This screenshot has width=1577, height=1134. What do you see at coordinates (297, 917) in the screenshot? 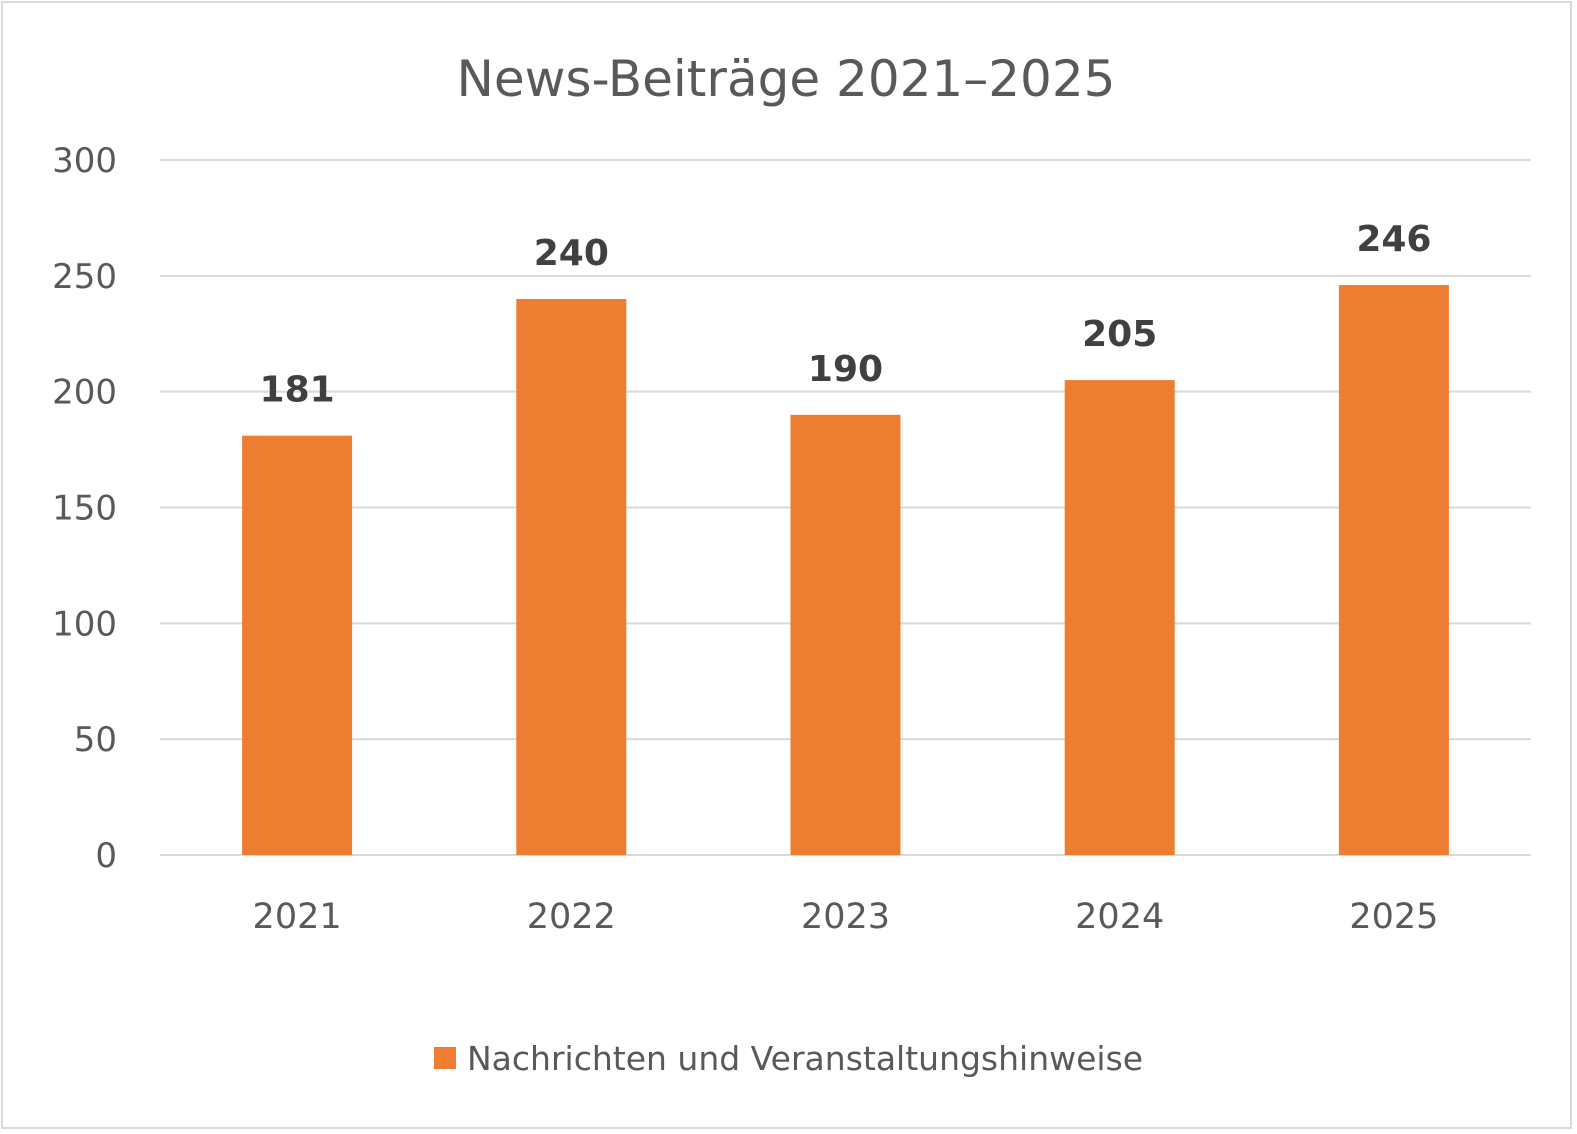
I see `x-tick-label-2021: 2021` at bounding box center [297, 917].